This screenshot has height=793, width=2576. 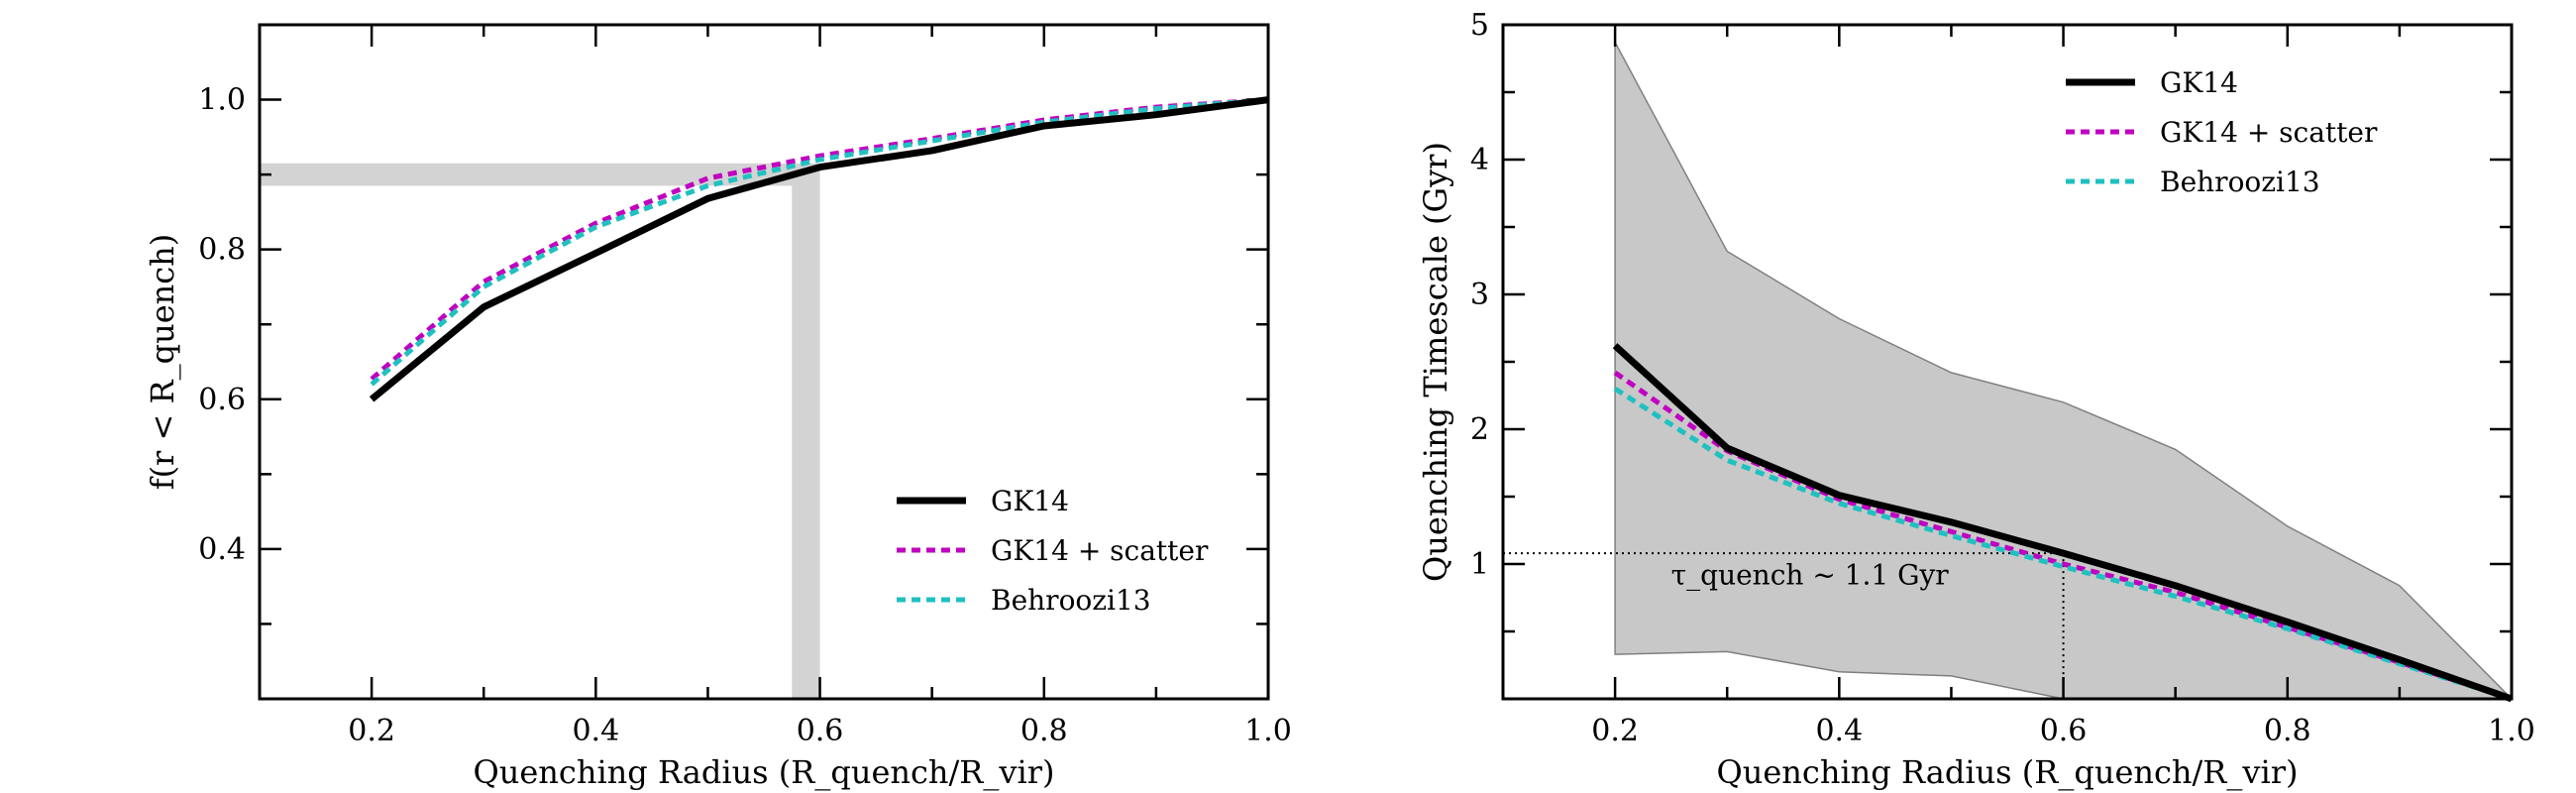 What do you see at coordinates (1479, 429) in the screenshot?
I see `y-tick-label: 2` at bounding box center [1479, 429].